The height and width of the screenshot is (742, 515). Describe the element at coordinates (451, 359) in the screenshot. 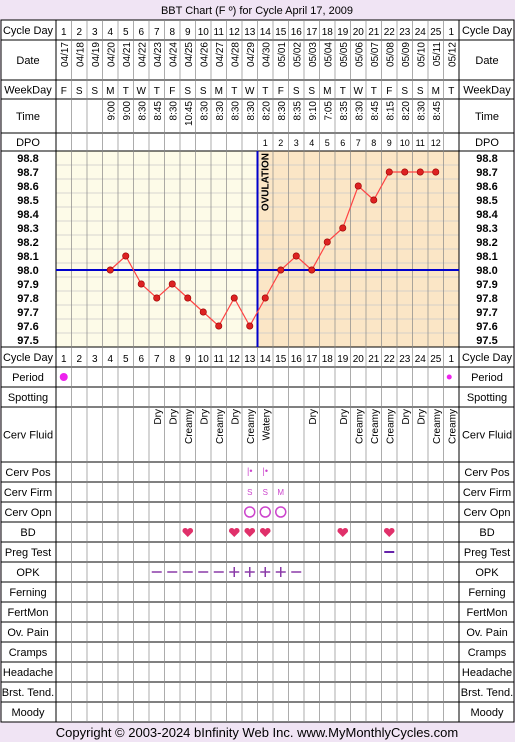

I see `cycle-day-cell-bottom: 1` at that location.